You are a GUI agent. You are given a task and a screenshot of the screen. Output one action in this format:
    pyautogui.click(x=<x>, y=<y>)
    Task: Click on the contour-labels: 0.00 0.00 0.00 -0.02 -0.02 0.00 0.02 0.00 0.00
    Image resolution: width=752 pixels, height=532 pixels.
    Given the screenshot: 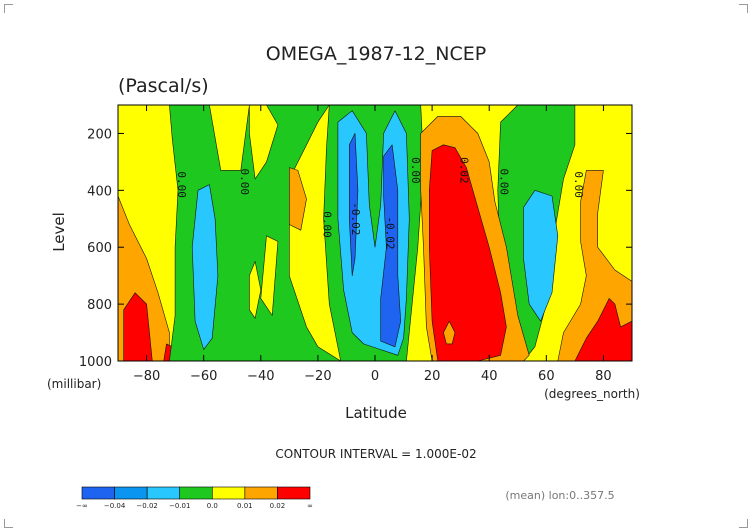 What is the action you would take?
    pyautogui.click(x=380, y=203)
    